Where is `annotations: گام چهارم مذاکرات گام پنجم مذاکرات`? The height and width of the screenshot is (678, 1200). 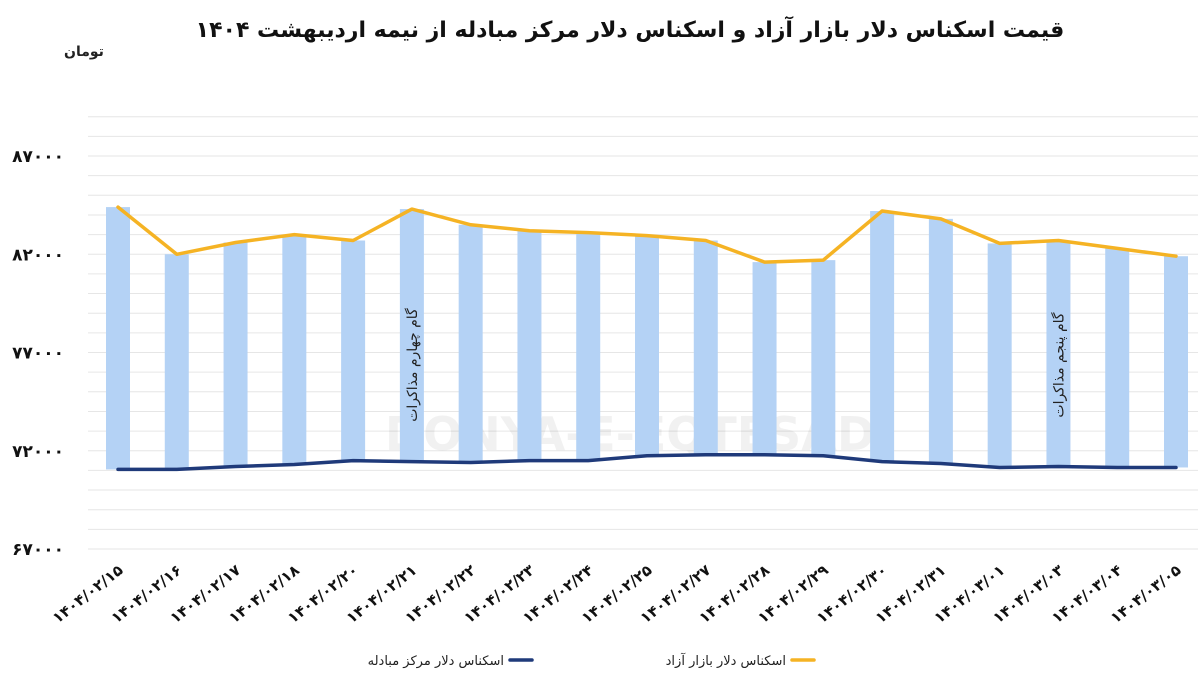
annotations: گام چهارم مذاکرات گام پنجم مذاکرات is located at coordinates (736, 365).